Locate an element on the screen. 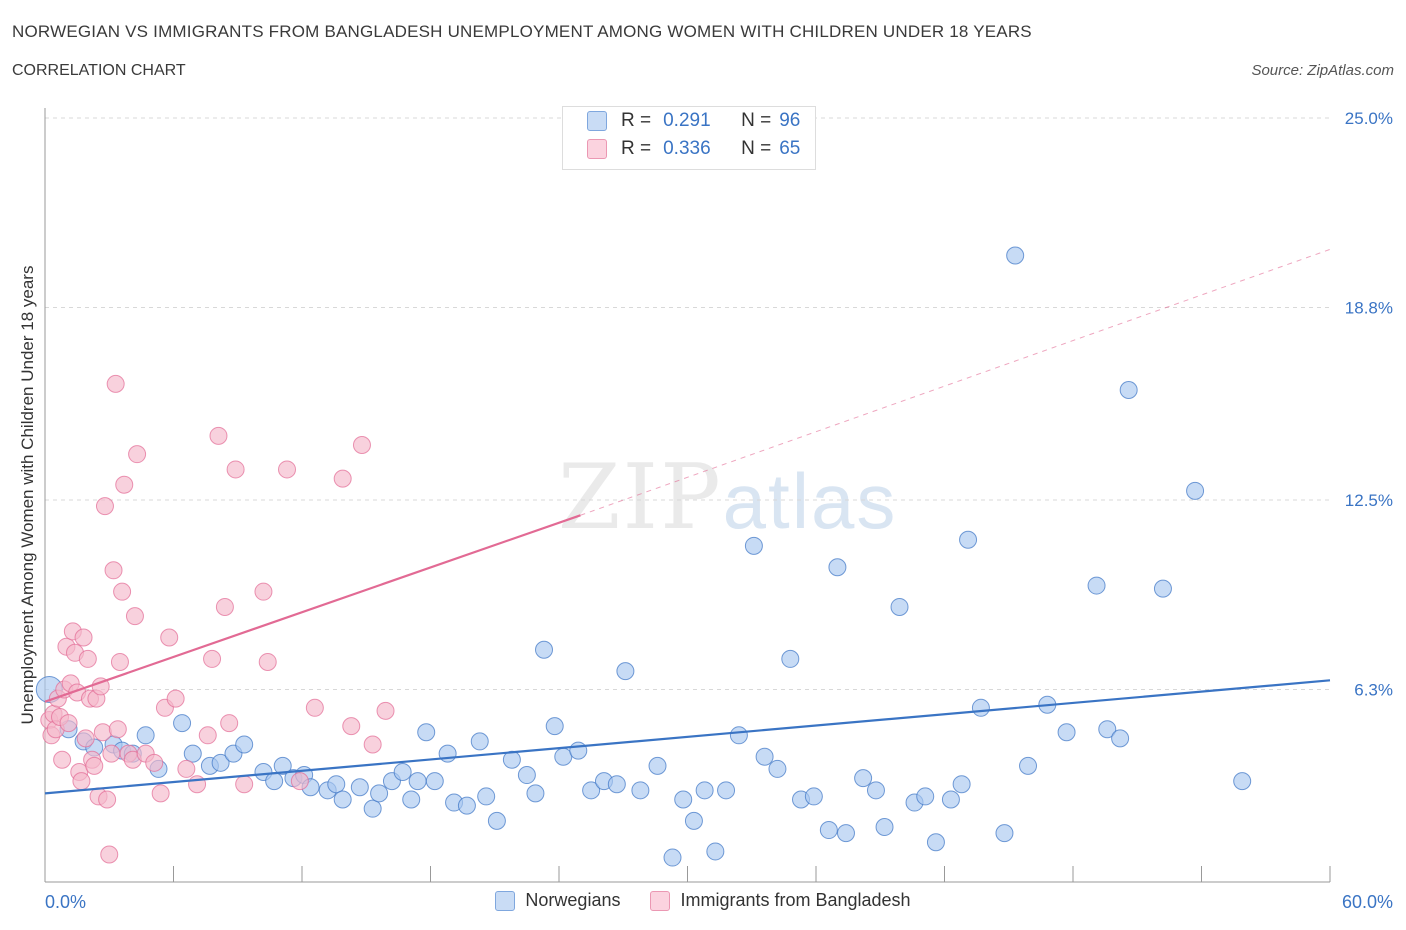  n-value: 96 is located at coordinates (790, 120).